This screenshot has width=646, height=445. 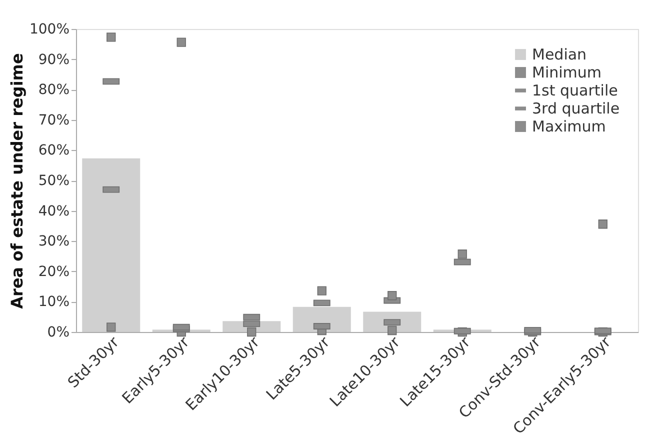 What do you see at coordinates (58, 332) in the screenshot?
I see `y-tick-label: 0%` at bounding box center [58, 332].